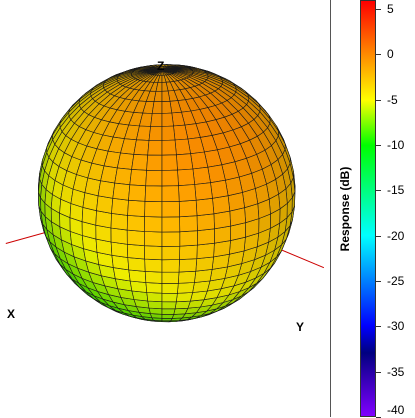  I want to click on y-axis-label: Y, so click(300, 327).